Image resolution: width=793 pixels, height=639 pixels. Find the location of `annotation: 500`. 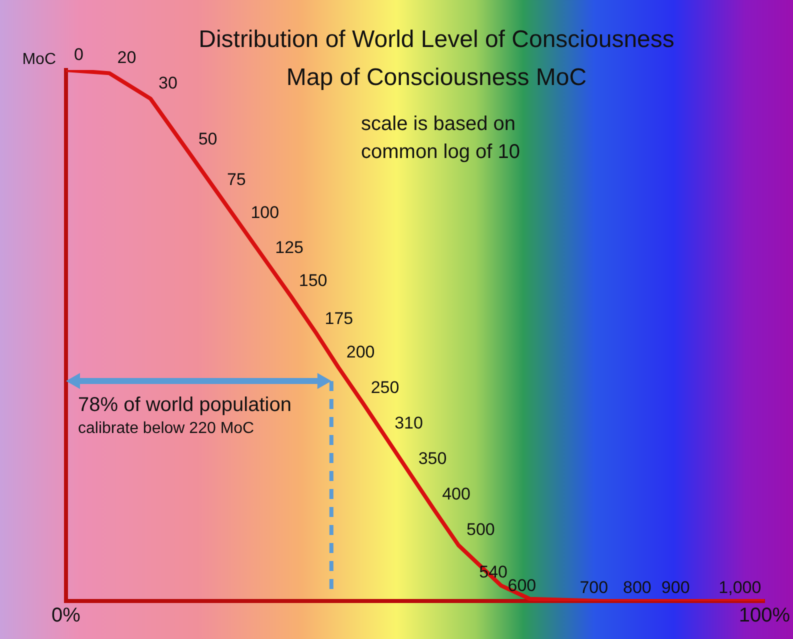

annotation: 500 is located at coordinates (480, 530).